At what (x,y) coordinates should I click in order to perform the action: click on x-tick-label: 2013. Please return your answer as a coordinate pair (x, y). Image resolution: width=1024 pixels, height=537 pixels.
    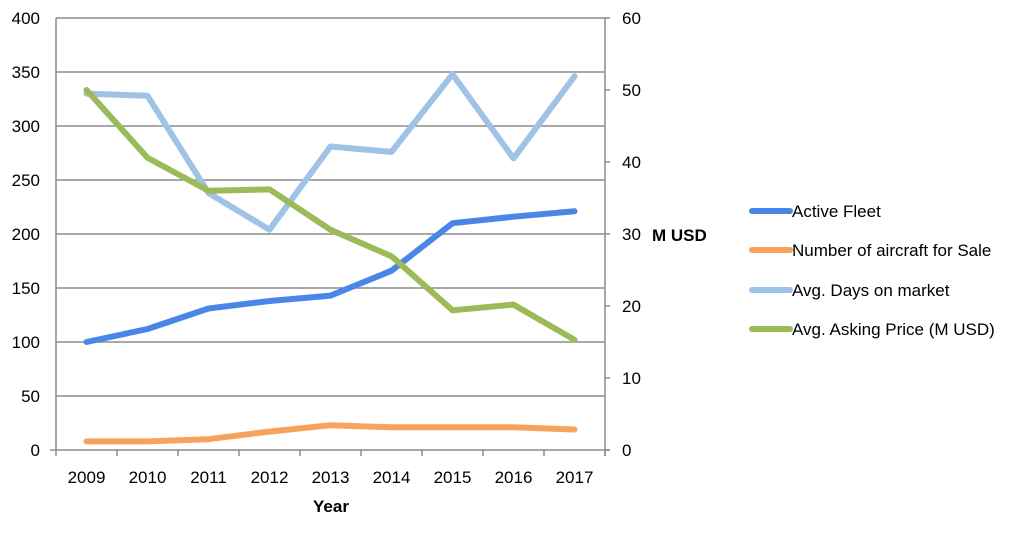
    Looking at the image, I should click on (331, 477).